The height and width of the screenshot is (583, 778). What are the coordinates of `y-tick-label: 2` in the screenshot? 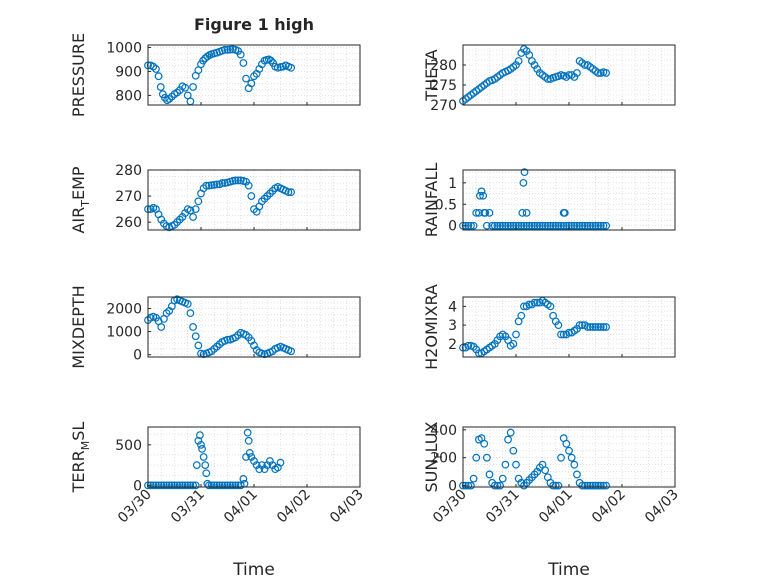 It's located at (452, 345).